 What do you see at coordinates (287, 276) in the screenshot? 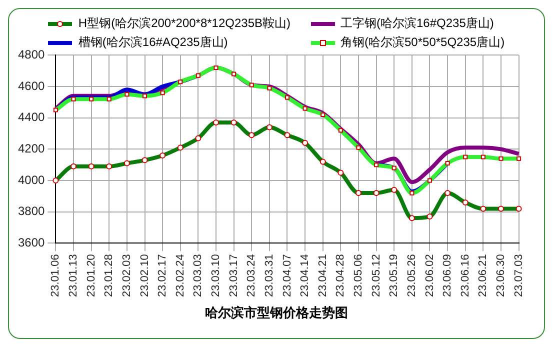
I see `x-tick-label: 23.04.07` at bounding box center [287, 276].